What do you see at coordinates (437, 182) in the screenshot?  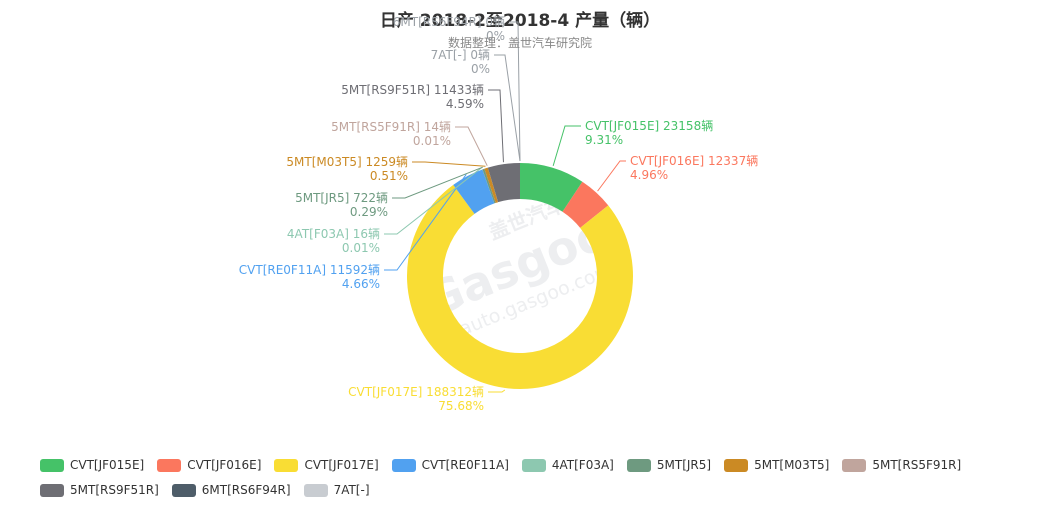 I see `leader-line-5mt-jr5` at bounding box center [437, 182].